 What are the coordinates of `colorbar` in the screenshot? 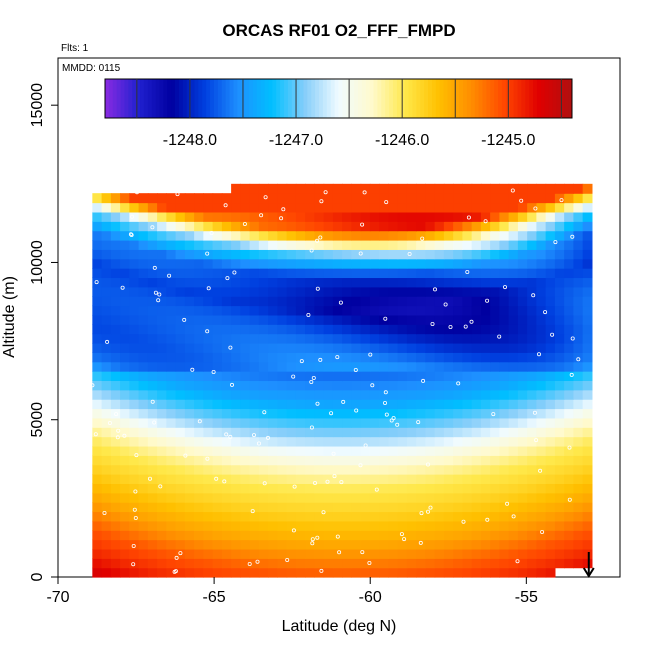 It's located at (338, 98).